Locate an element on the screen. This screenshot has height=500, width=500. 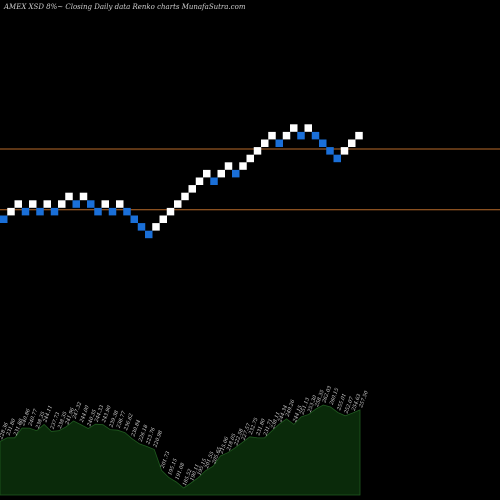
price-label: 238.11 is located at coordinates (276, 420).